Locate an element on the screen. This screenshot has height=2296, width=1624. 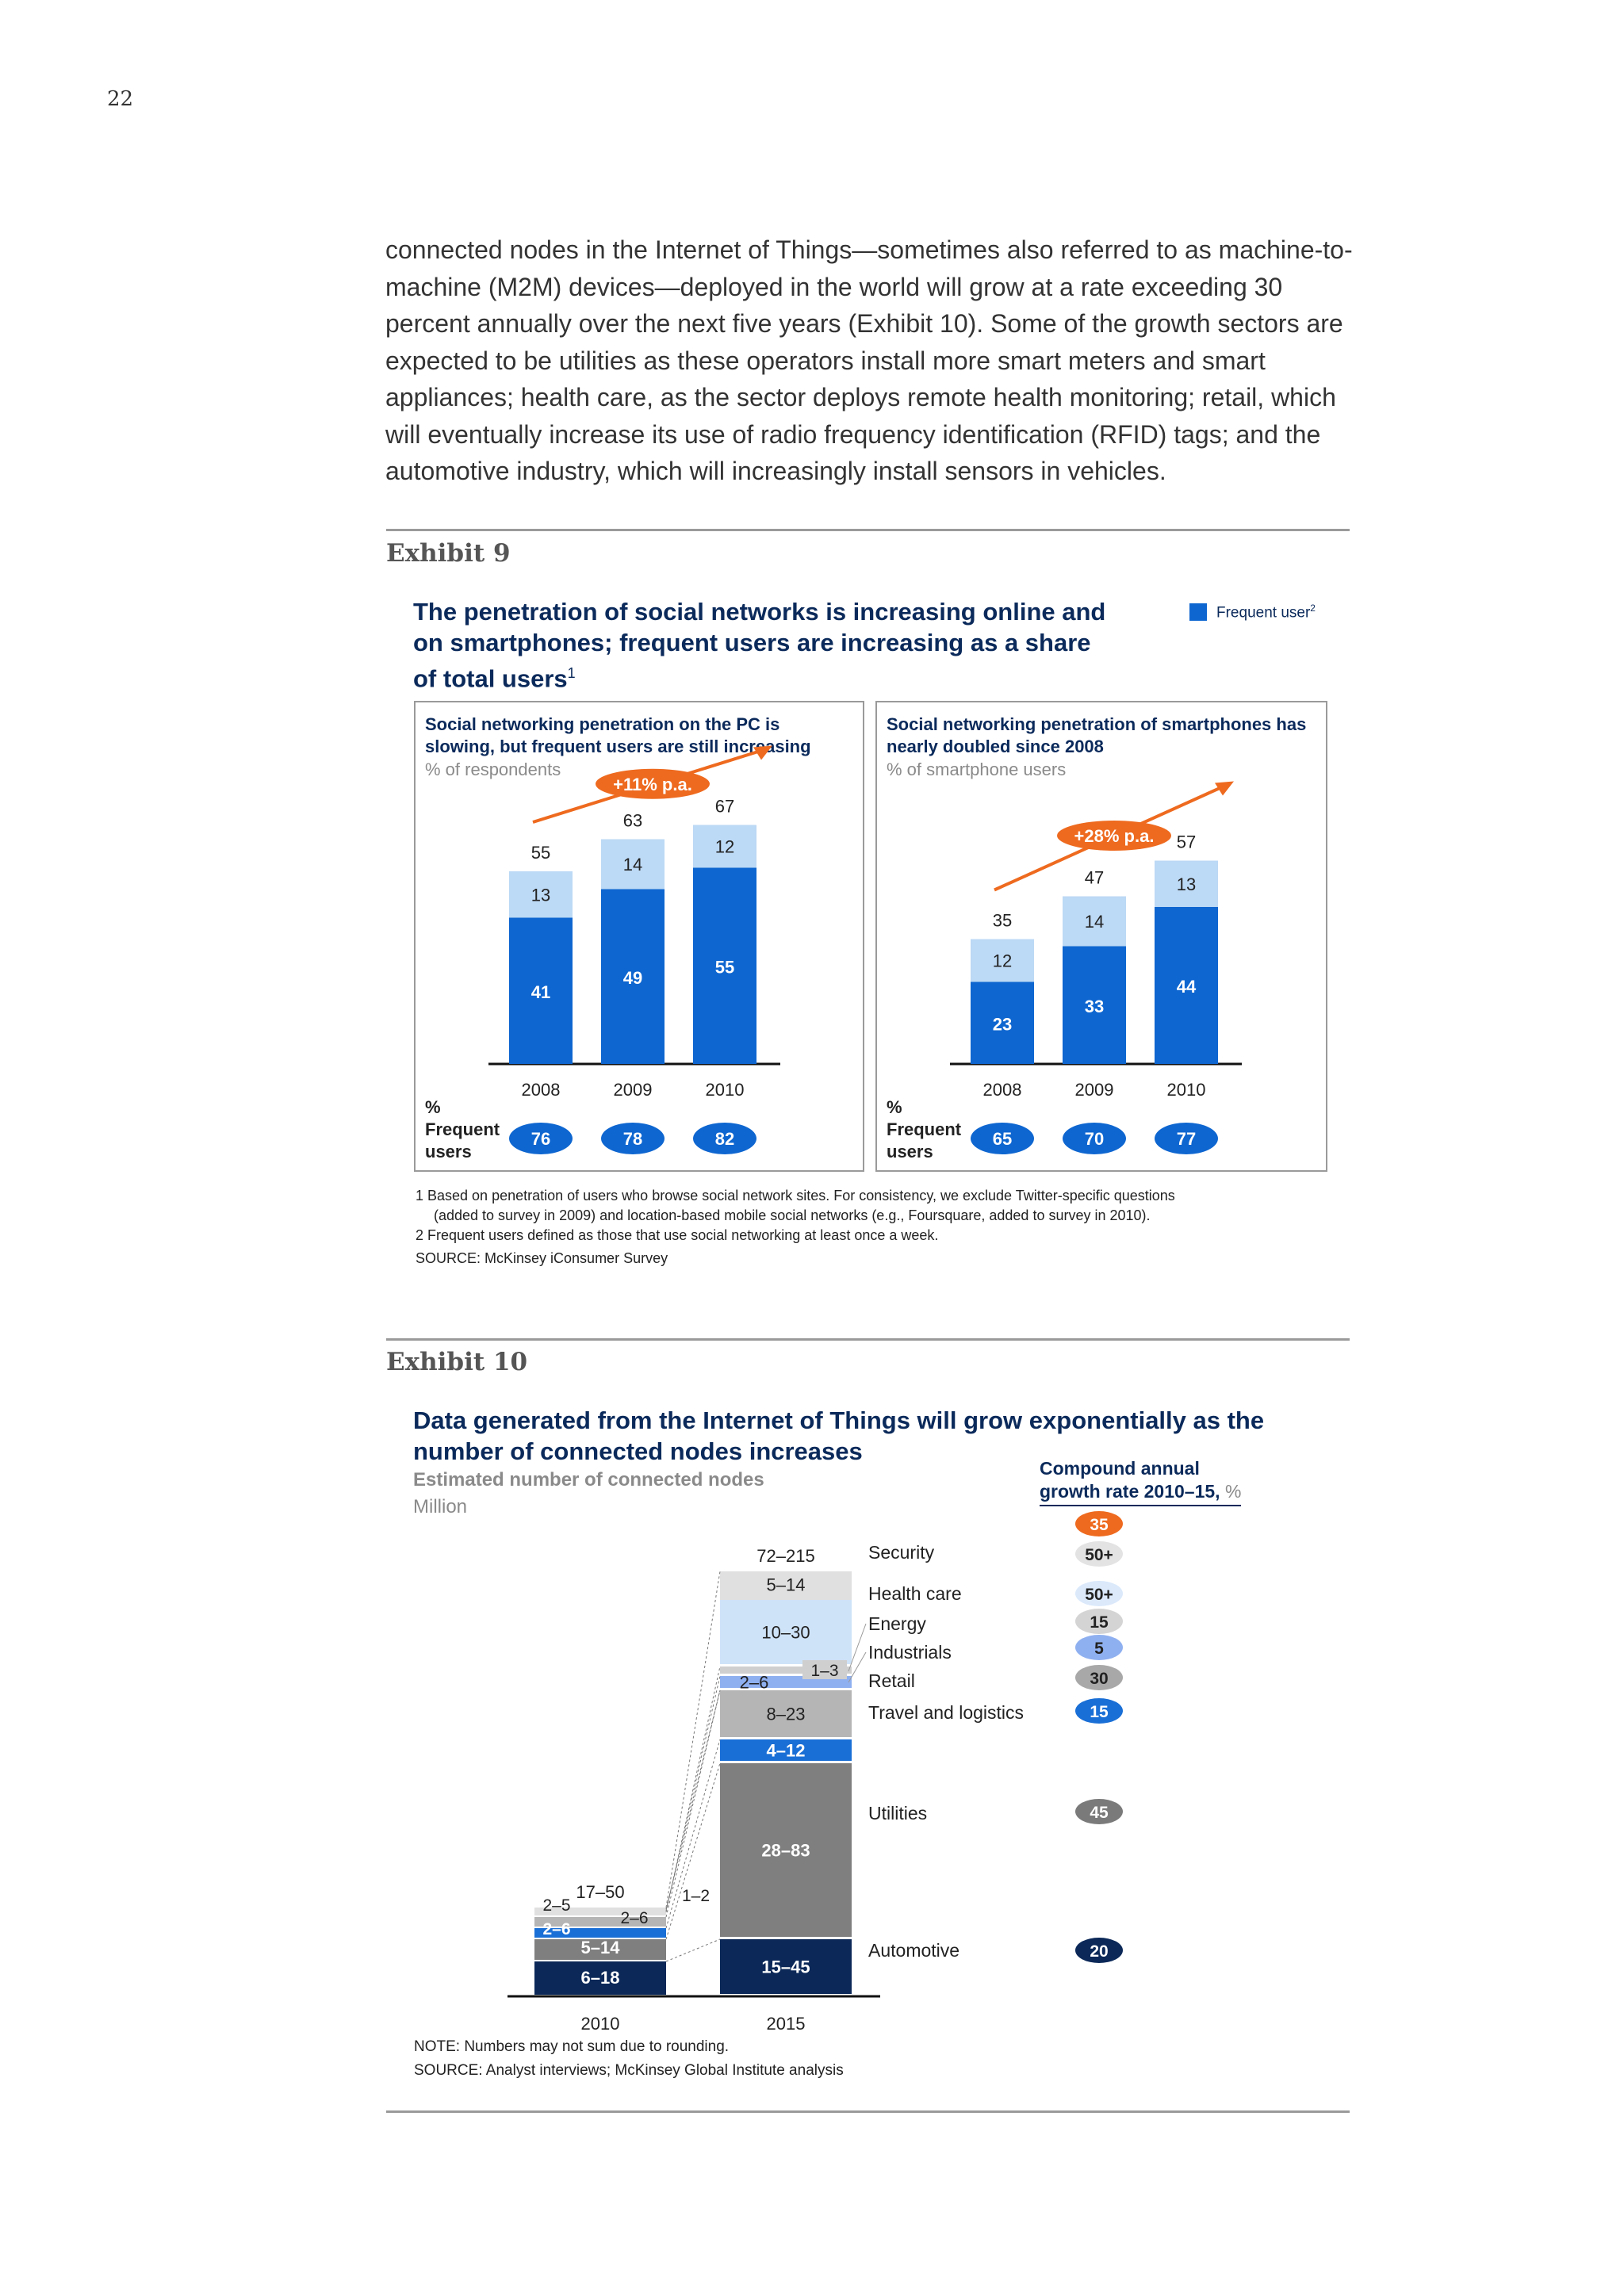
cagr-header-line2: growth rate 2010–15, % is located at coordinates (1140, 1492).